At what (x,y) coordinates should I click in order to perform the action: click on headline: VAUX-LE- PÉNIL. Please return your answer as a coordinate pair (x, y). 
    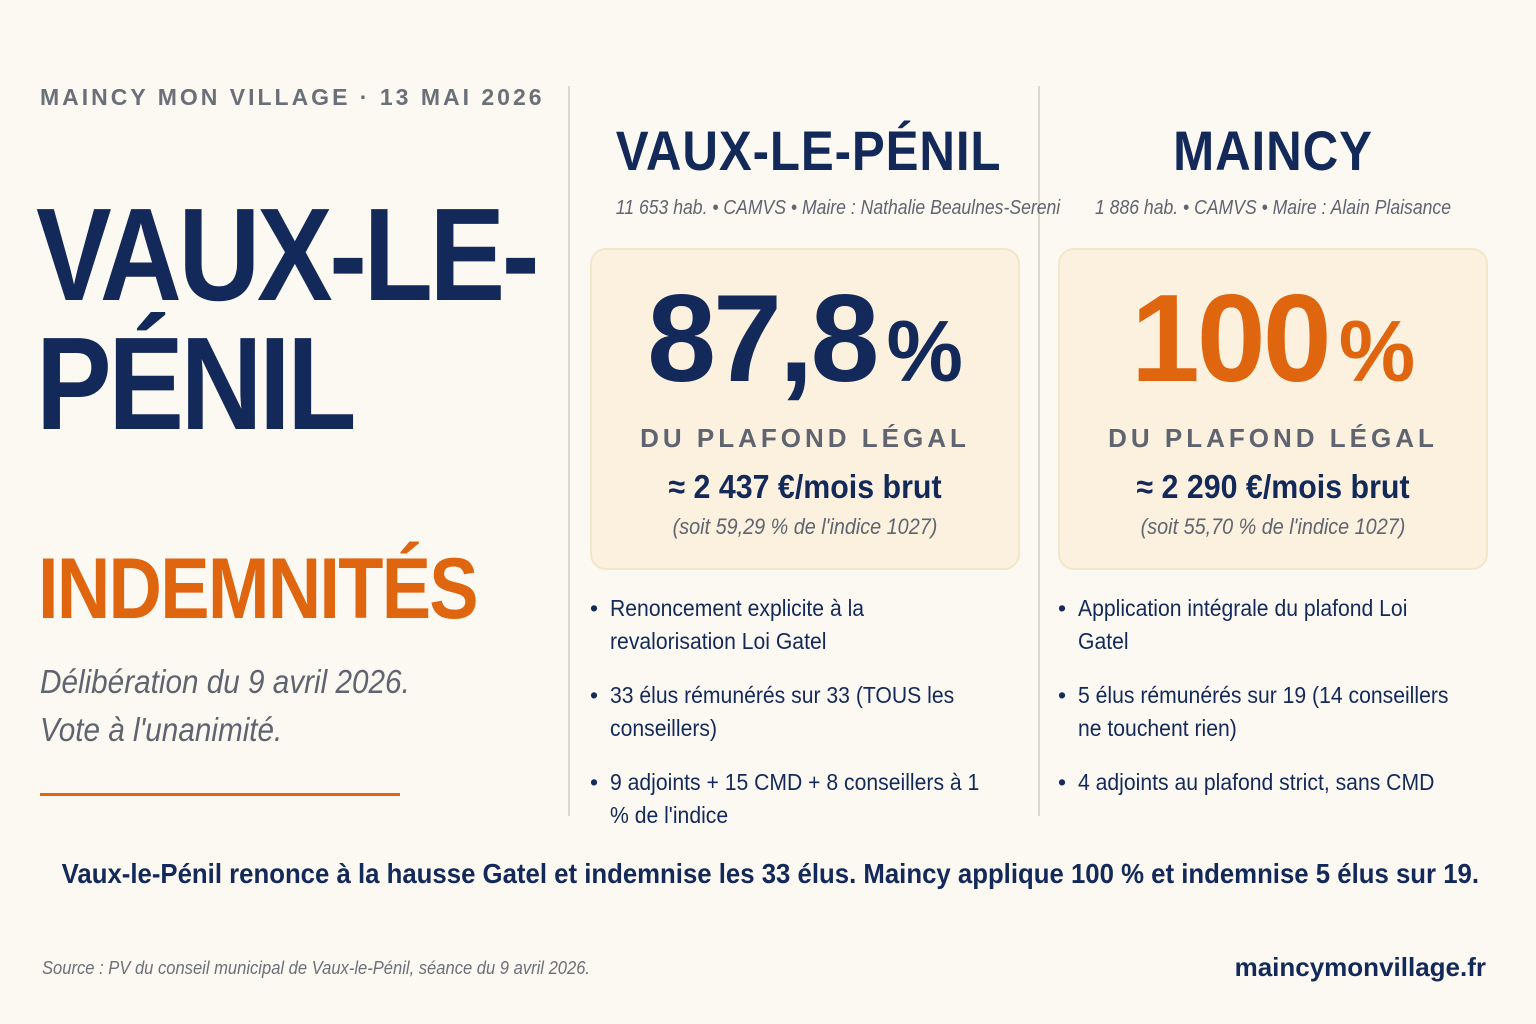
    Looking at the image, I should click on (288, 319).